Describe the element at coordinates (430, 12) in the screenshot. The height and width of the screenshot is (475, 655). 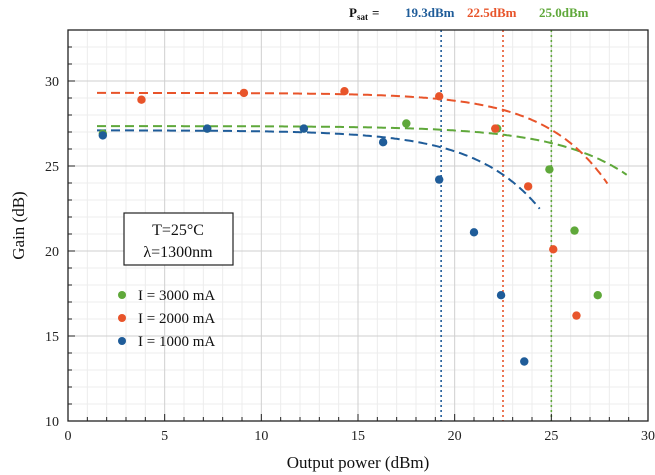
I see `psat-value-1000: 19.3dBm` at that location.